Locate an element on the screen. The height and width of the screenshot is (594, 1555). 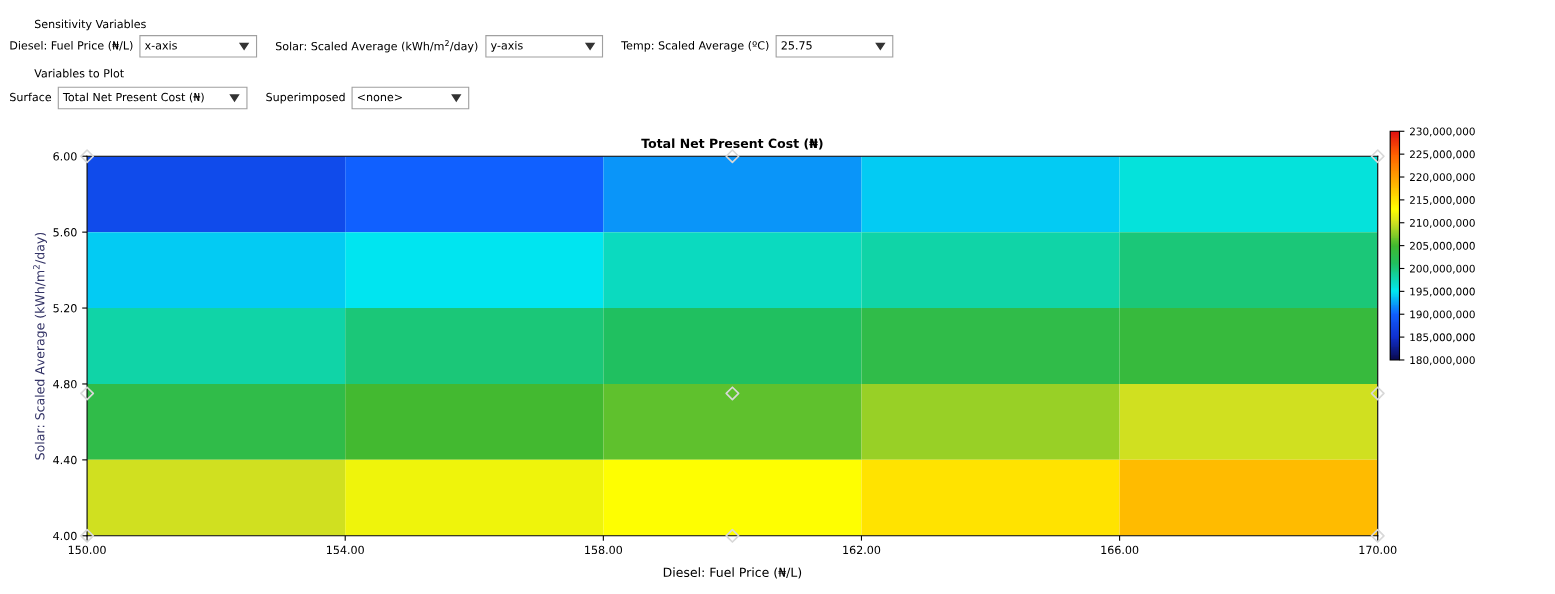
text: Sensitivity Variables is located at coordinates (90, 25).